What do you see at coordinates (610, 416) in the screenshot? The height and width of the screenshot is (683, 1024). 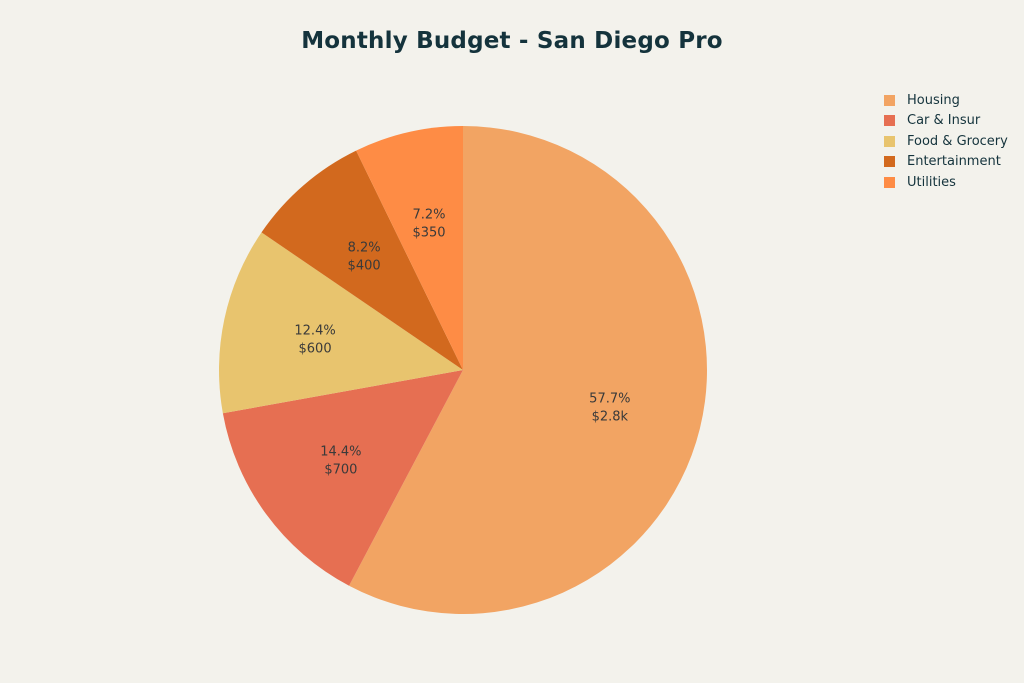 I see `slice-value-label: $2.8k` at bounding box center [610, 416].